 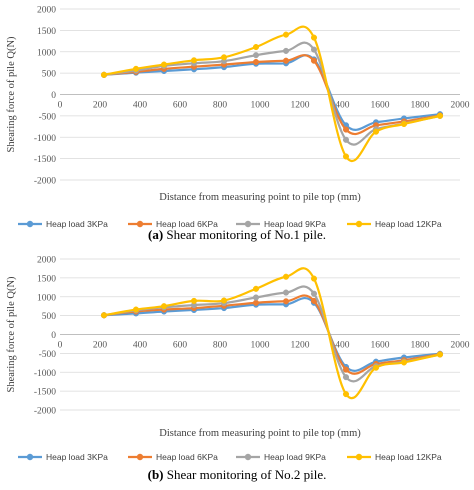 I want to click on chart-caption: (a) Shear monitoring of No.1 pile., so click(x=237, y=234).